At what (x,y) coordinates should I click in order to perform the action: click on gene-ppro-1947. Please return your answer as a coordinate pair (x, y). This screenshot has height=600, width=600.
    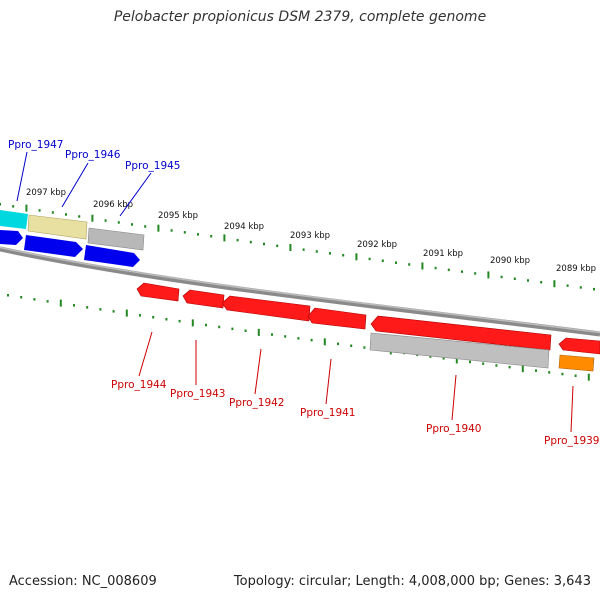
    Looking at the image, I should click on (14, 219).